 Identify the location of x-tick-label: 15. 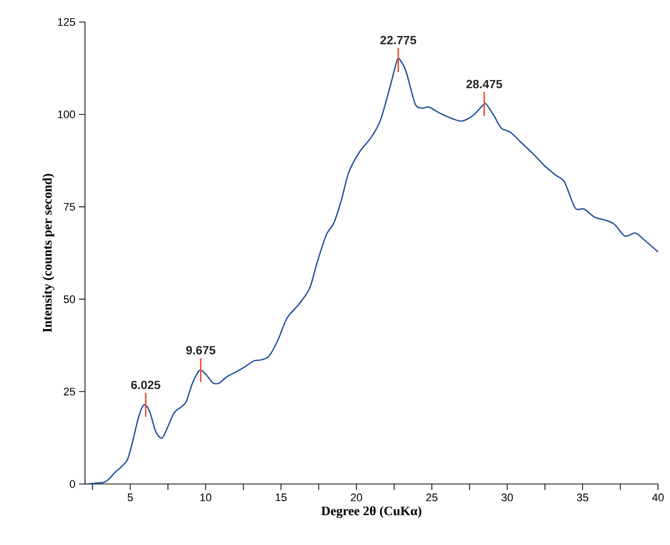
(281, 498).